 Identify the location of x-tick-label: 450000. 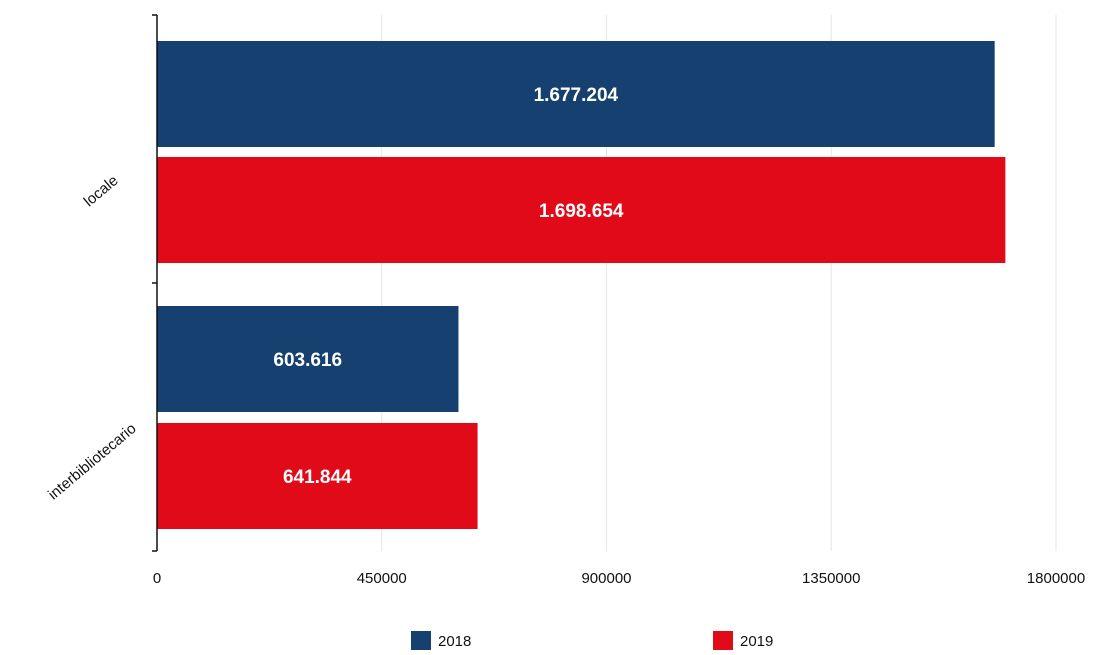
(382, 578).